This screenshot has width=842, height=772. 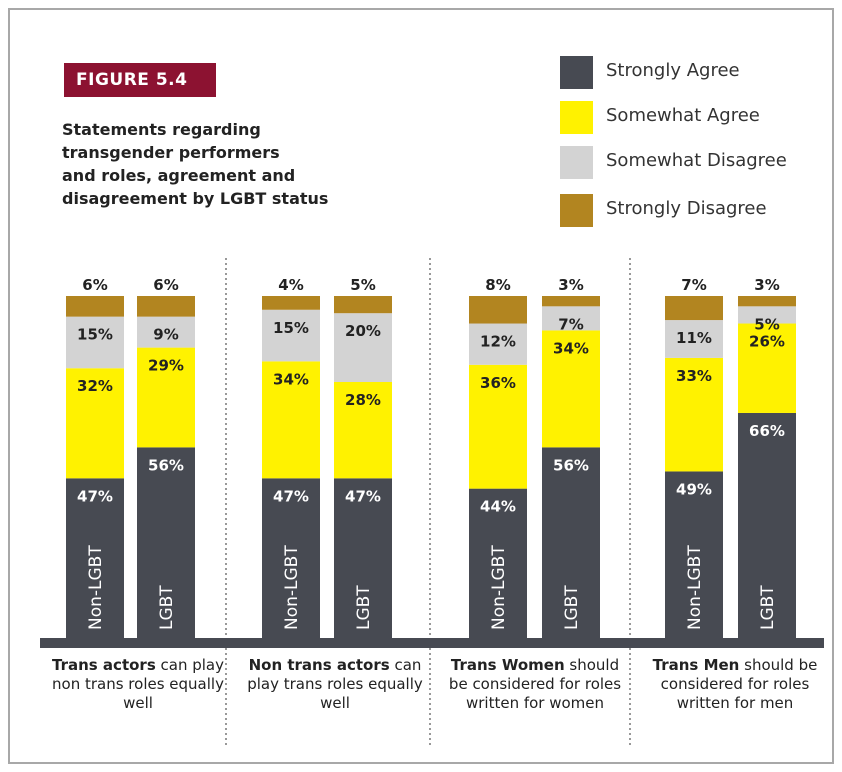 What do you see at coordinates (165, 335) in the screenshot?
I see `data-label: 9%` at bounding box center [165, 335].